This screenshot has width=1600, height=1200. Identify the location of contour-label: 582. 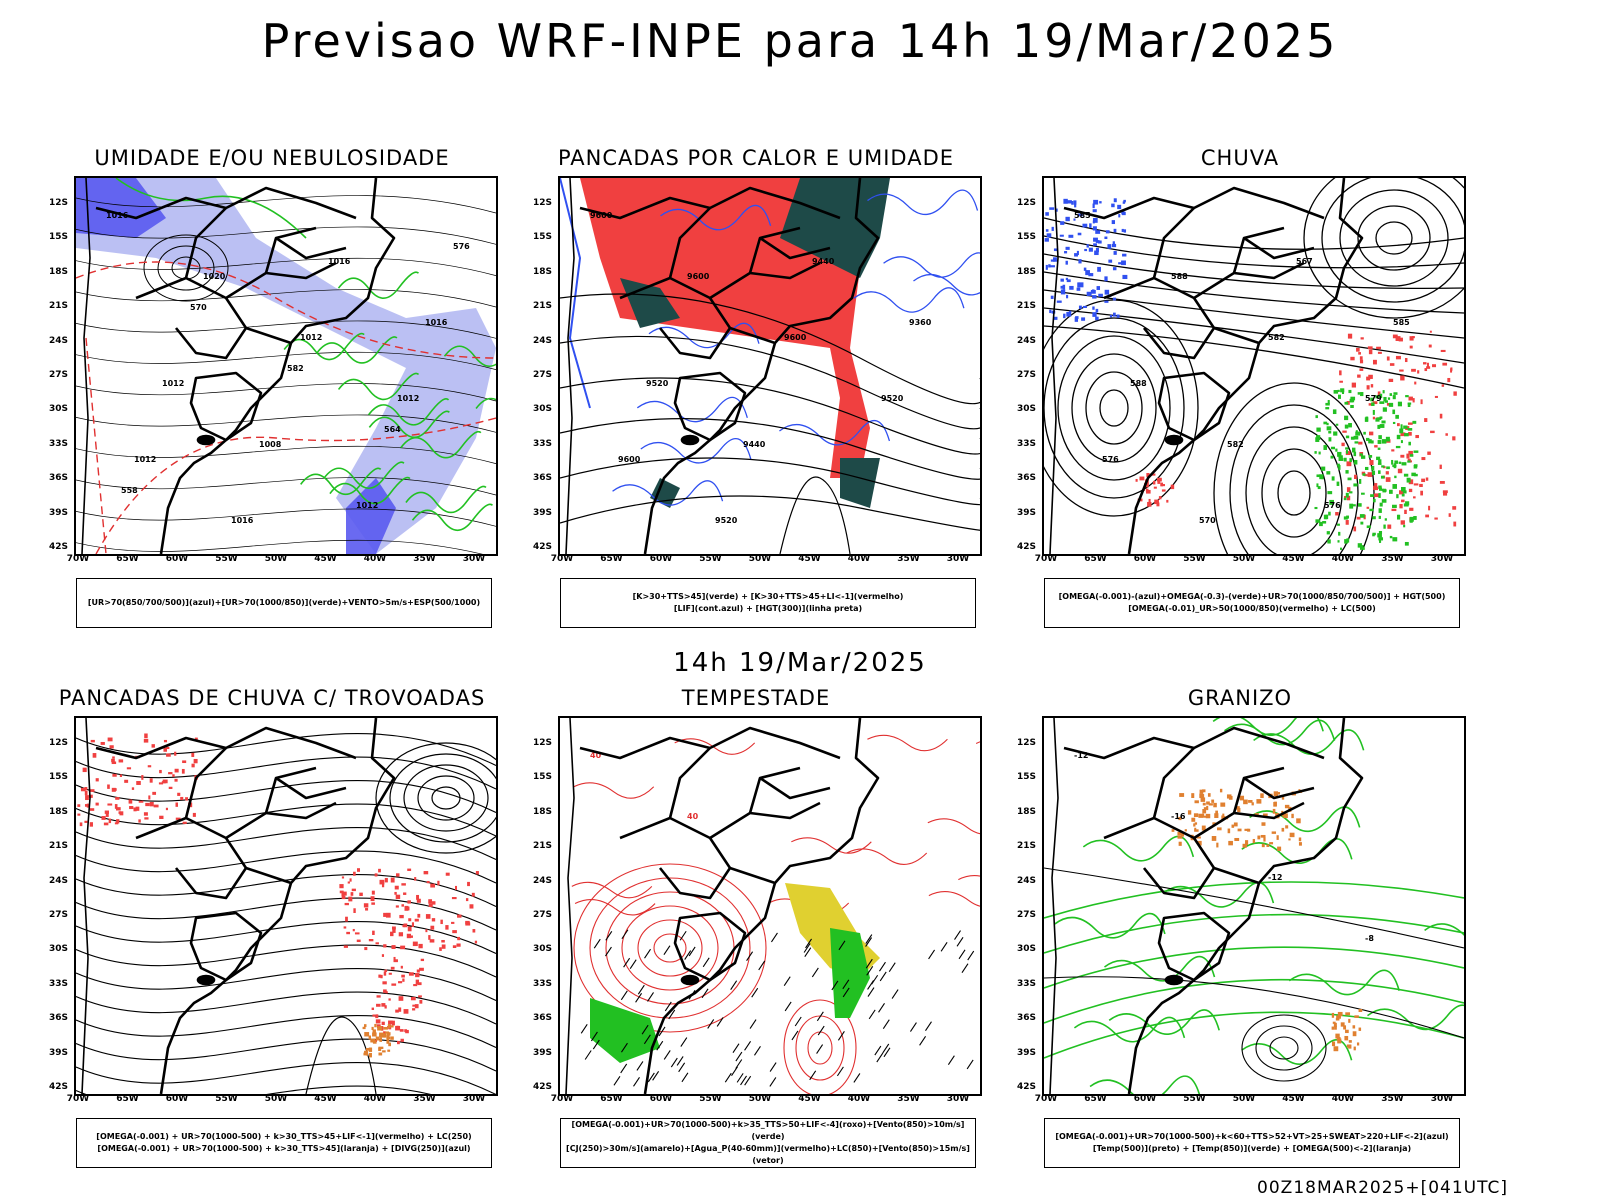
(1235, 444).